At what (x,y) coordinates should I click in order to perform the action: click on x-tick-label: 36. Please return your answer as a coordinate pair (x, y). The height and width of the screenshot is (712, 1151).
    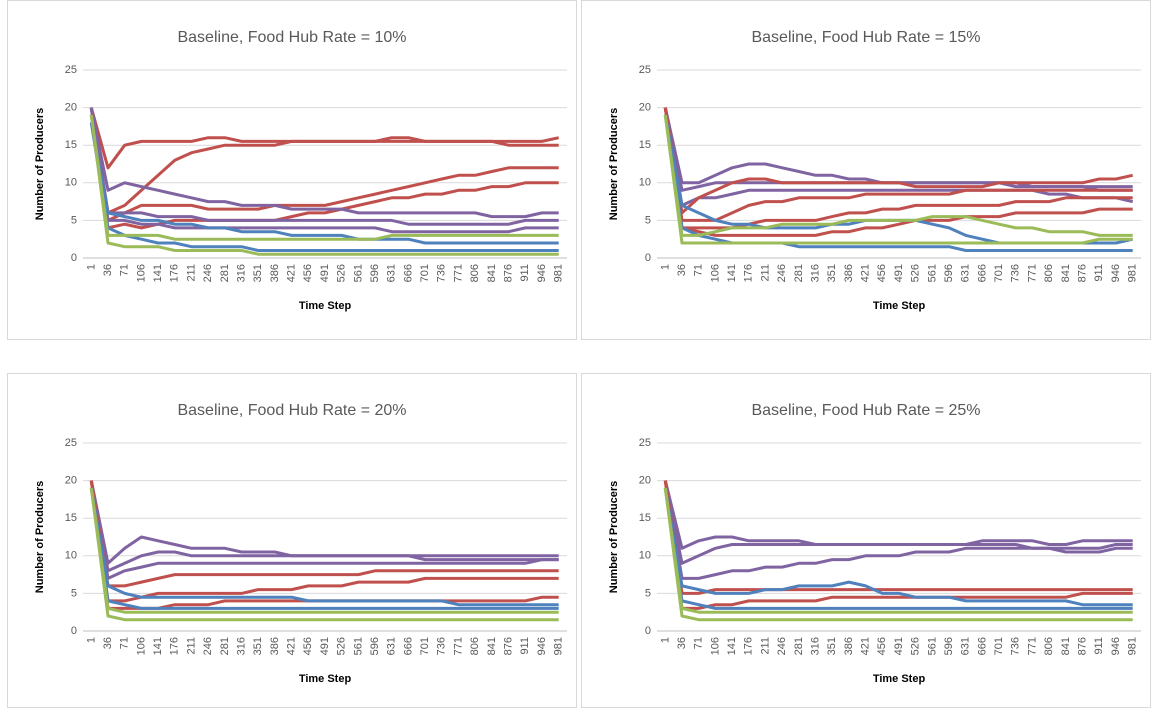
    Looking at the image, I should click on (108, 270).